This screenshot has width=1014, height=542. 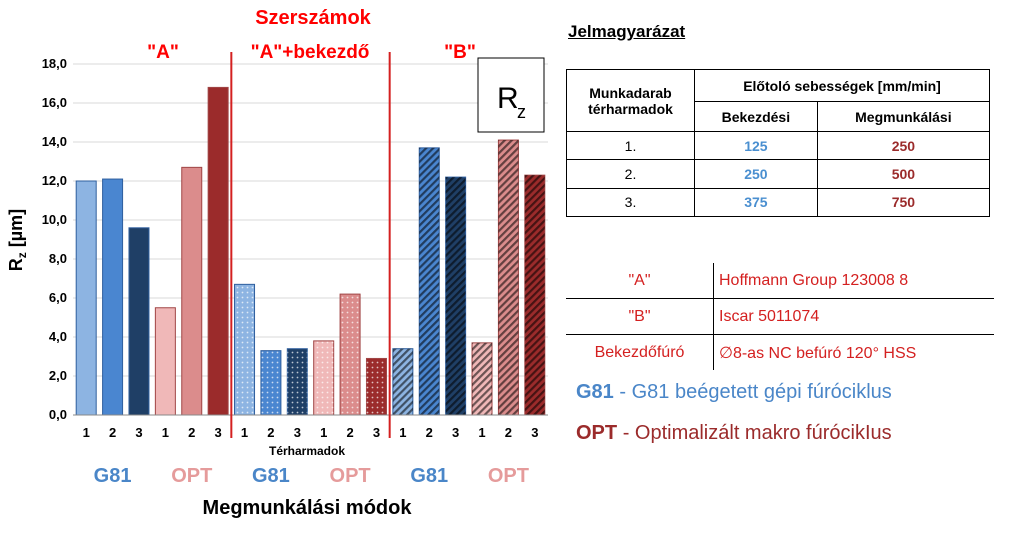 What do you see at coordinates (58, 336) in the screenshot?
I see `y-tick-label: 4,0` at bounding box center [58, 336].